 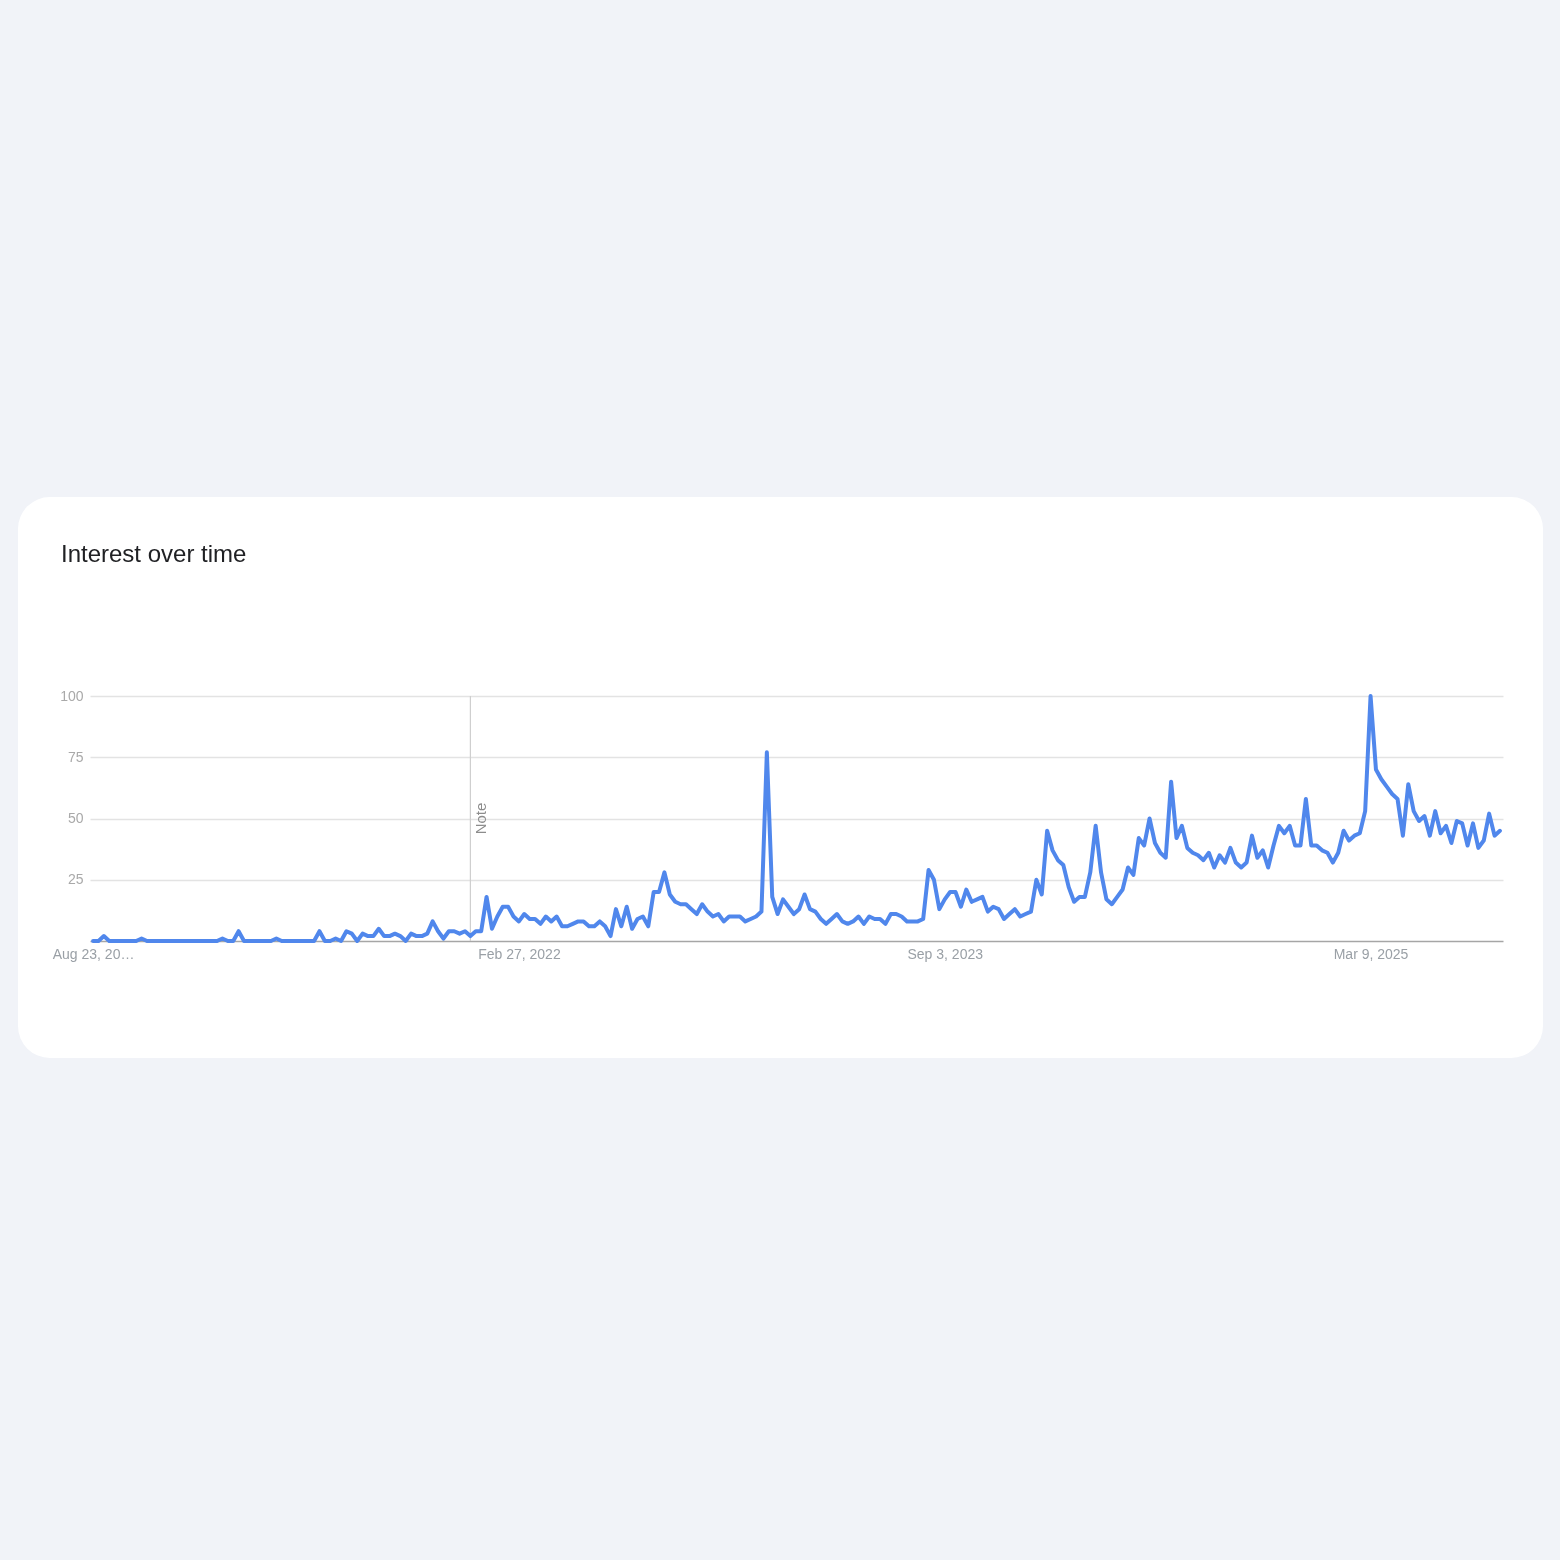 I want to click on y-tick-label: 25, so click(x=75, y=879).